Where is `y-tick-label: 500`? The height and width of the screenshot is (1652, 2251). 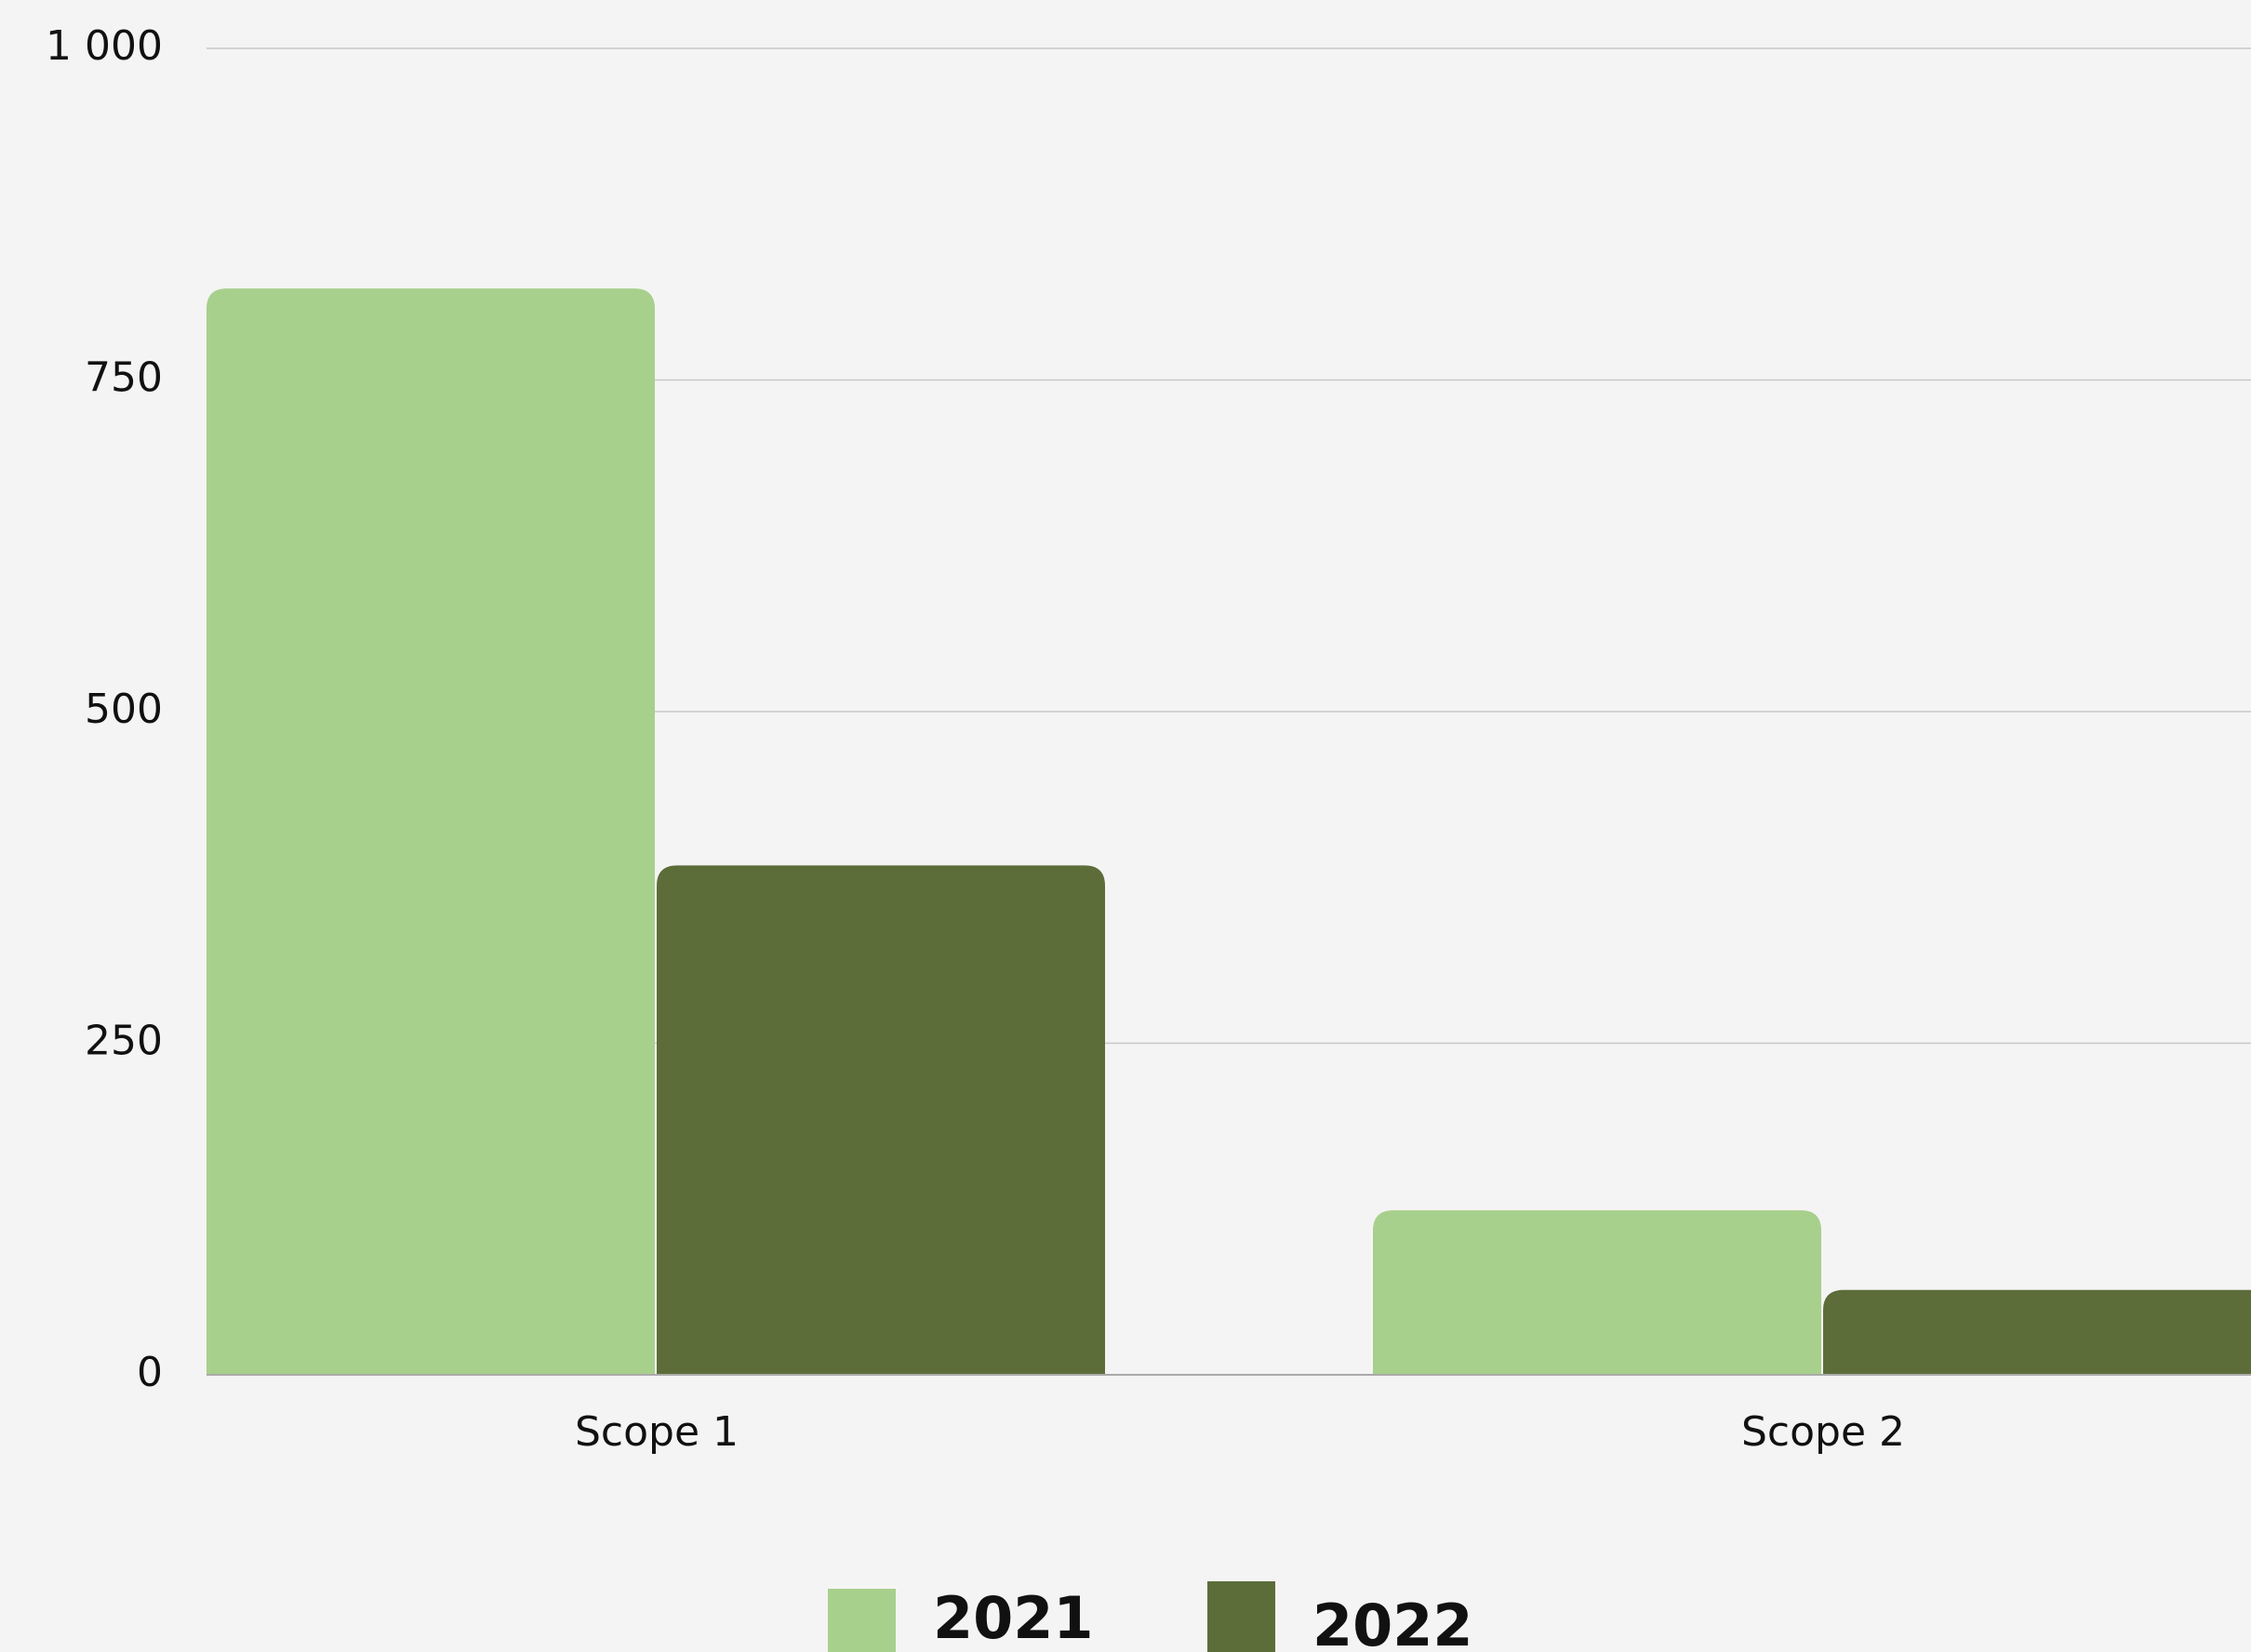
y-tick-label: 500 is located at coordinates (124, 709).